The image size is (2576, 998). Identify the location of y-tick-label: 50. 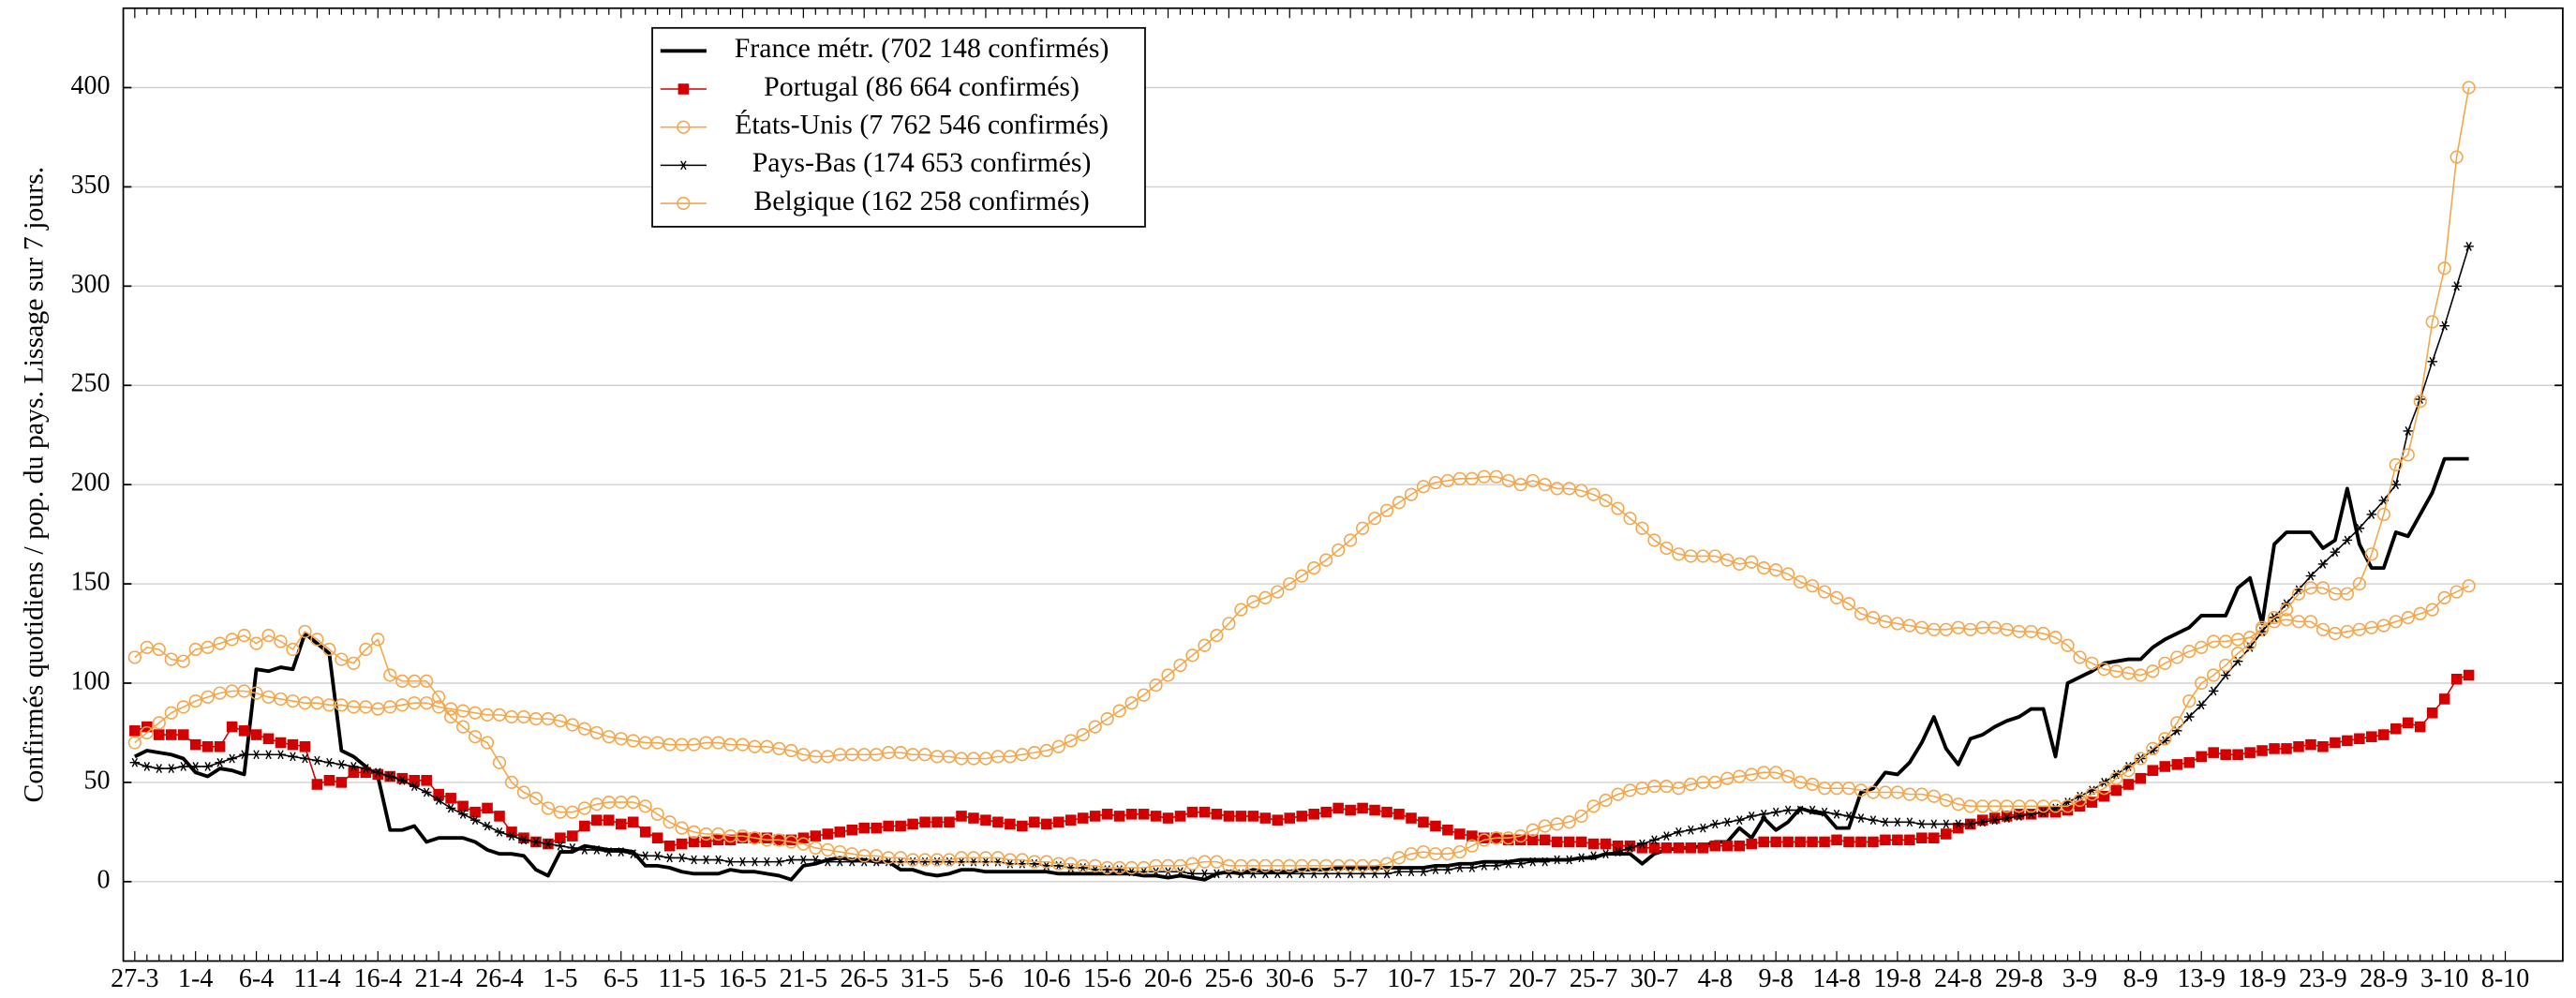
(97, 780).